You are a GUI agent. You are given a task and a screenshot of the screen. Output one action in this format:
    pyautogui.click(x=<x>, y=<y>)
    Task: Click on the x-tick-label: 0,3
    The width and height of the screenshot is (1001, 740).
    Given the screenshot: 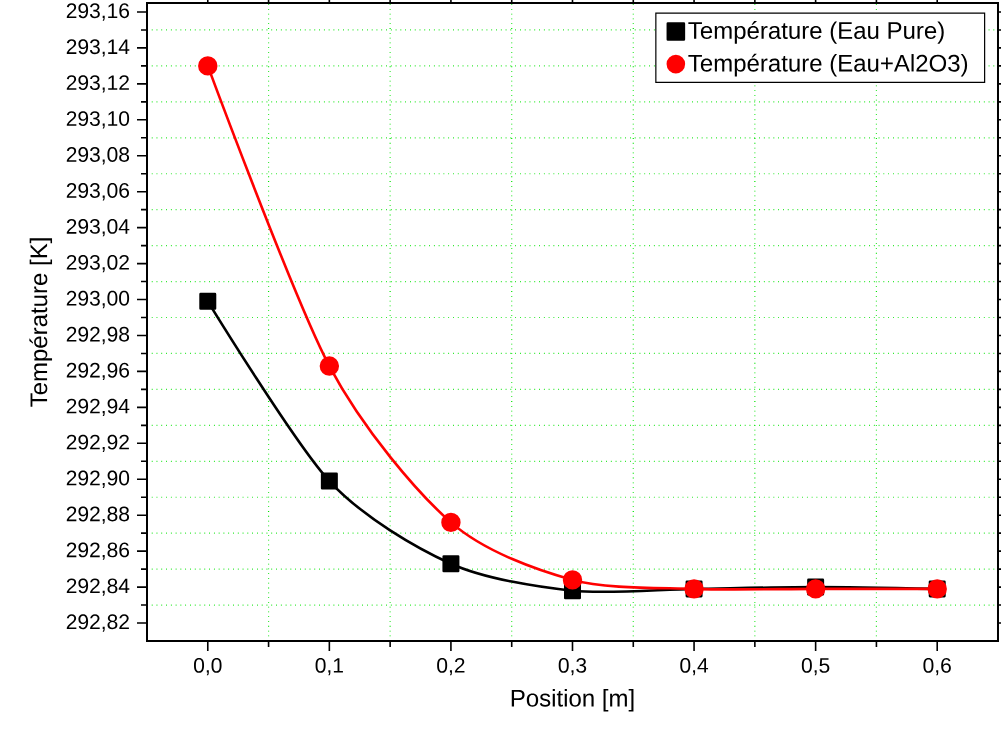 What is the action you would take?
    pyautogui.click(x=572, y=666)
    